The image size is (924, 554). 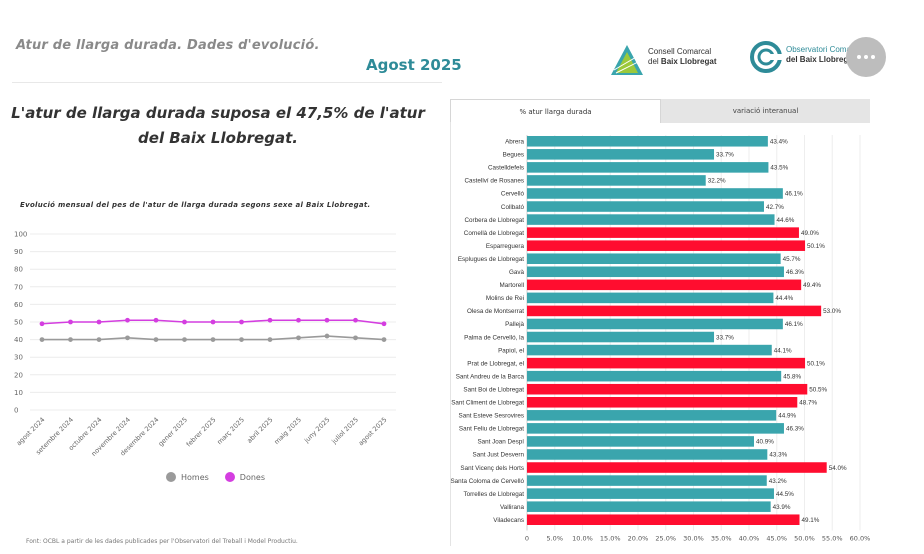 I want to click on bar-category-label: Sant Boi de Llobregat, so click(x=493, y=389).